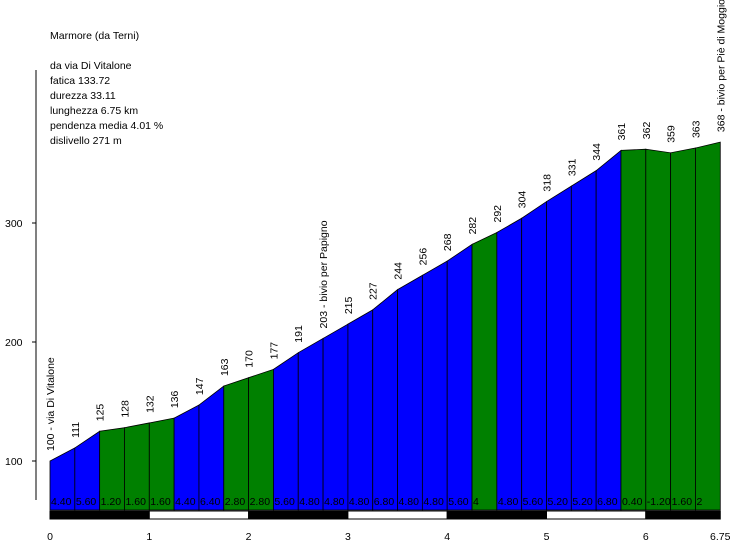 This screenshot has height=550, width=750. Describe the element at coordinates (399, 271) in the screenshot. I see `altitude-label: 244` at that location.